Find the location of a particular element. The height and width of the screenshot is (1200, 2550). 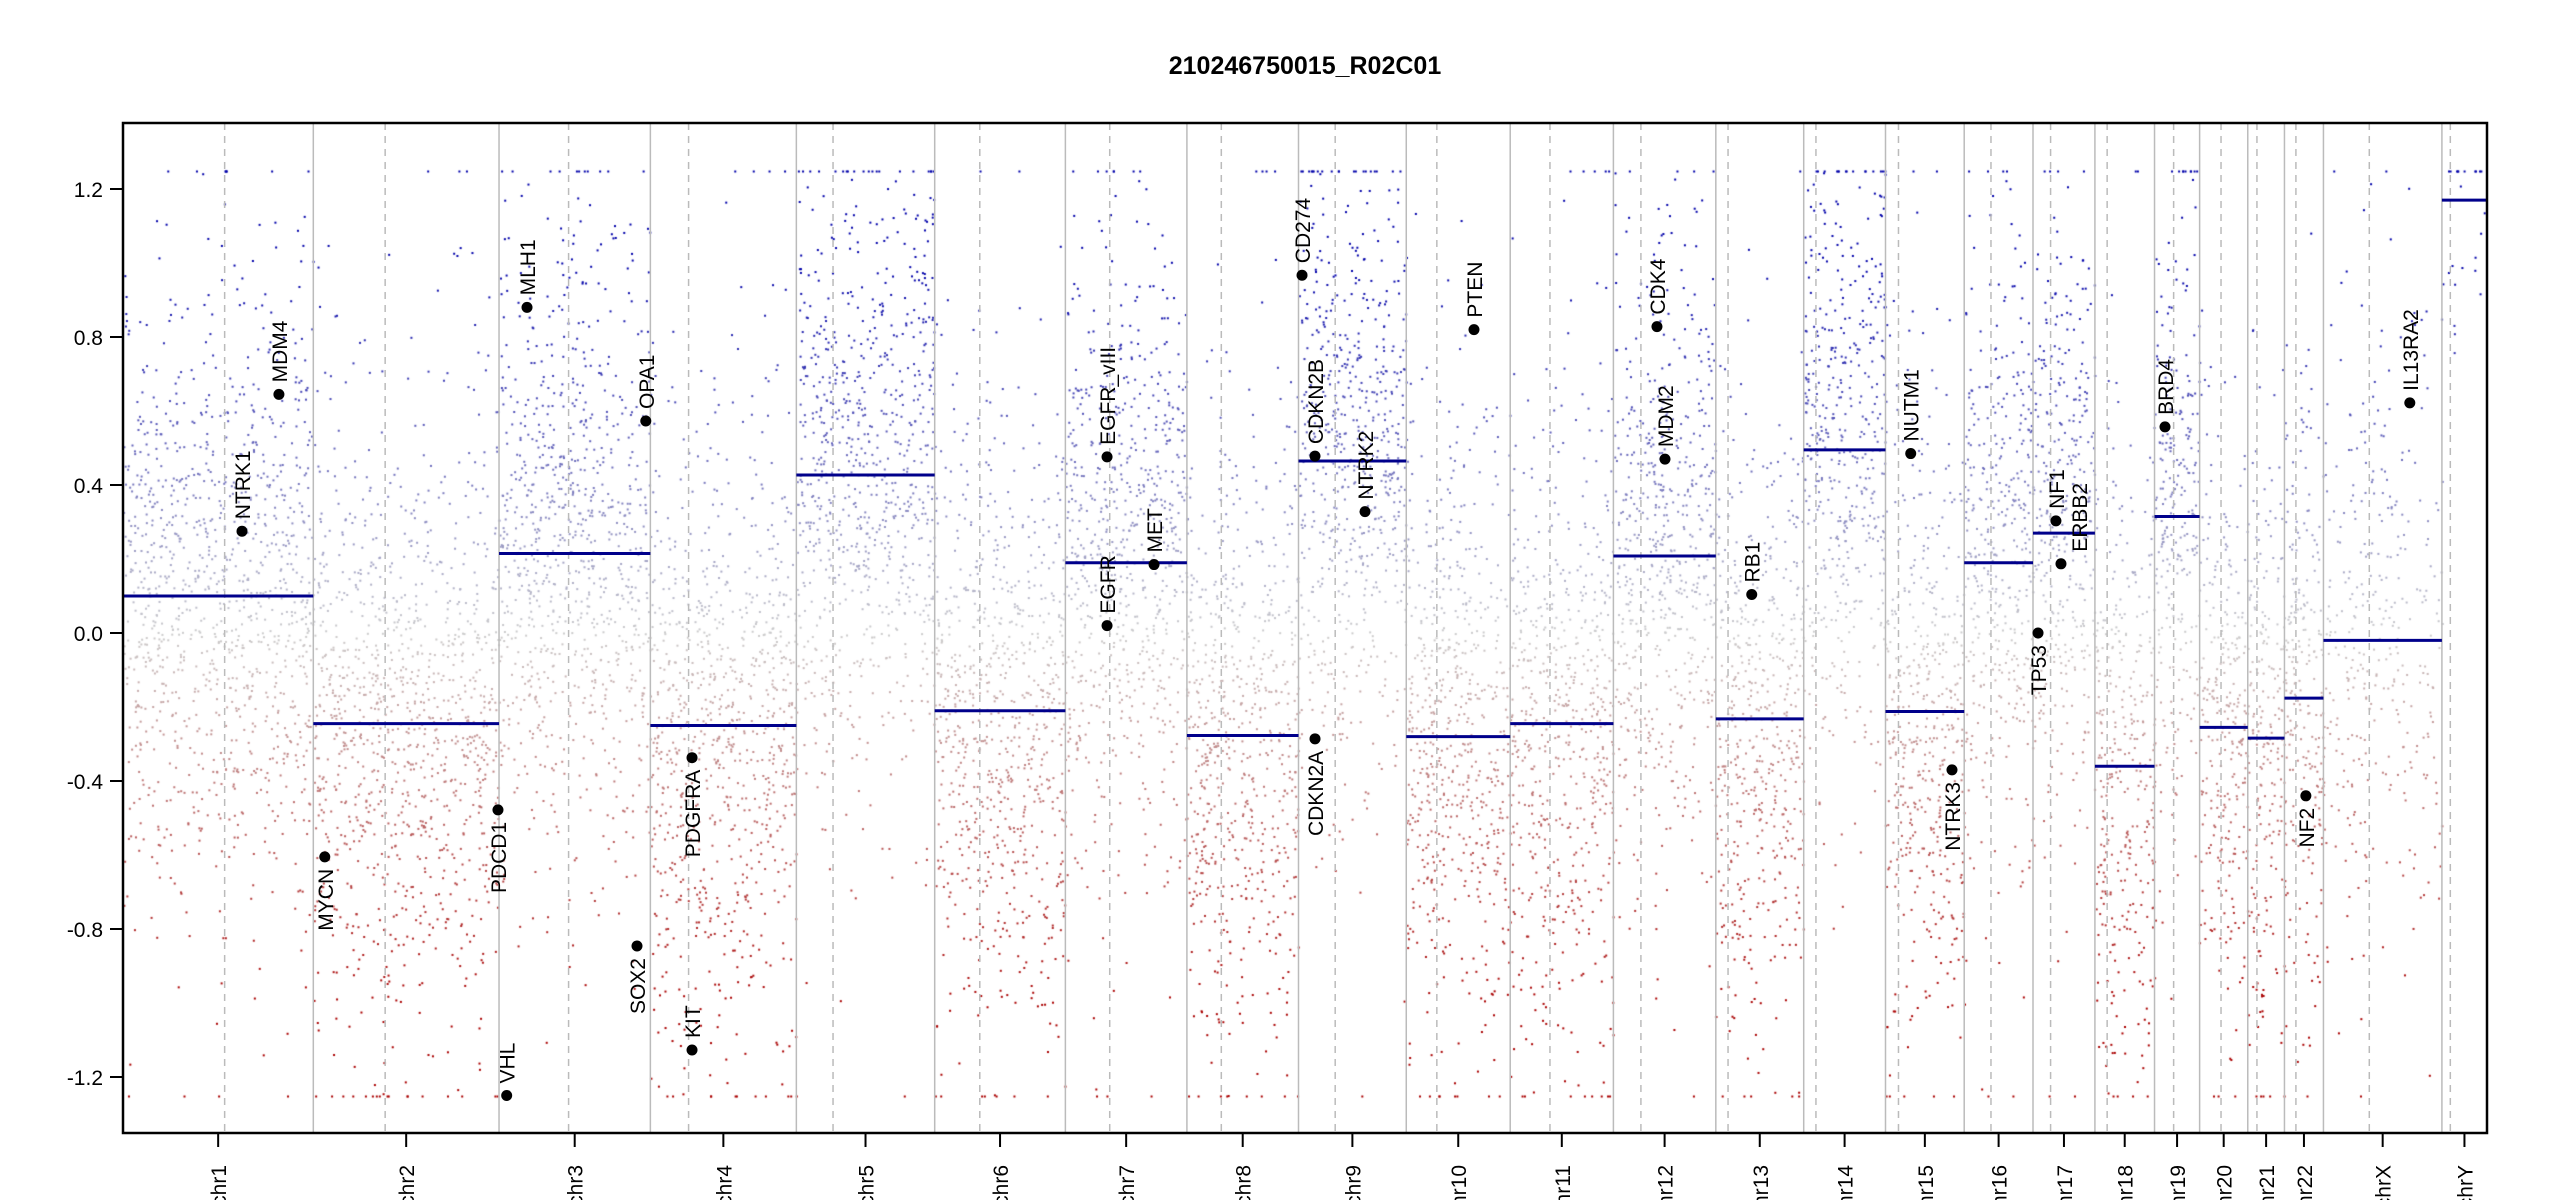

x-tick-label: chr1 is located at coordinates (219, 1182).